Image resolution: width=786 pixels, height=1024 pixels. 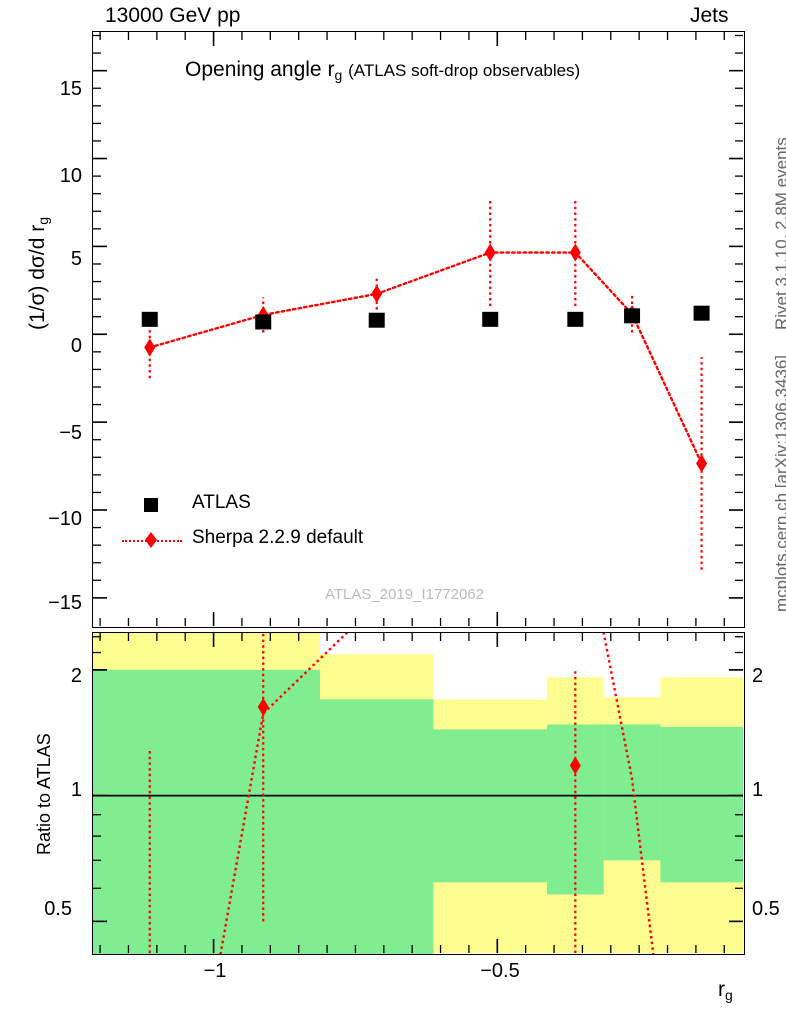 What do you see at coordinates (215, 971) in the screenshot?
I see `x-tick-minus1: −1` at bounding box center [215, 971].